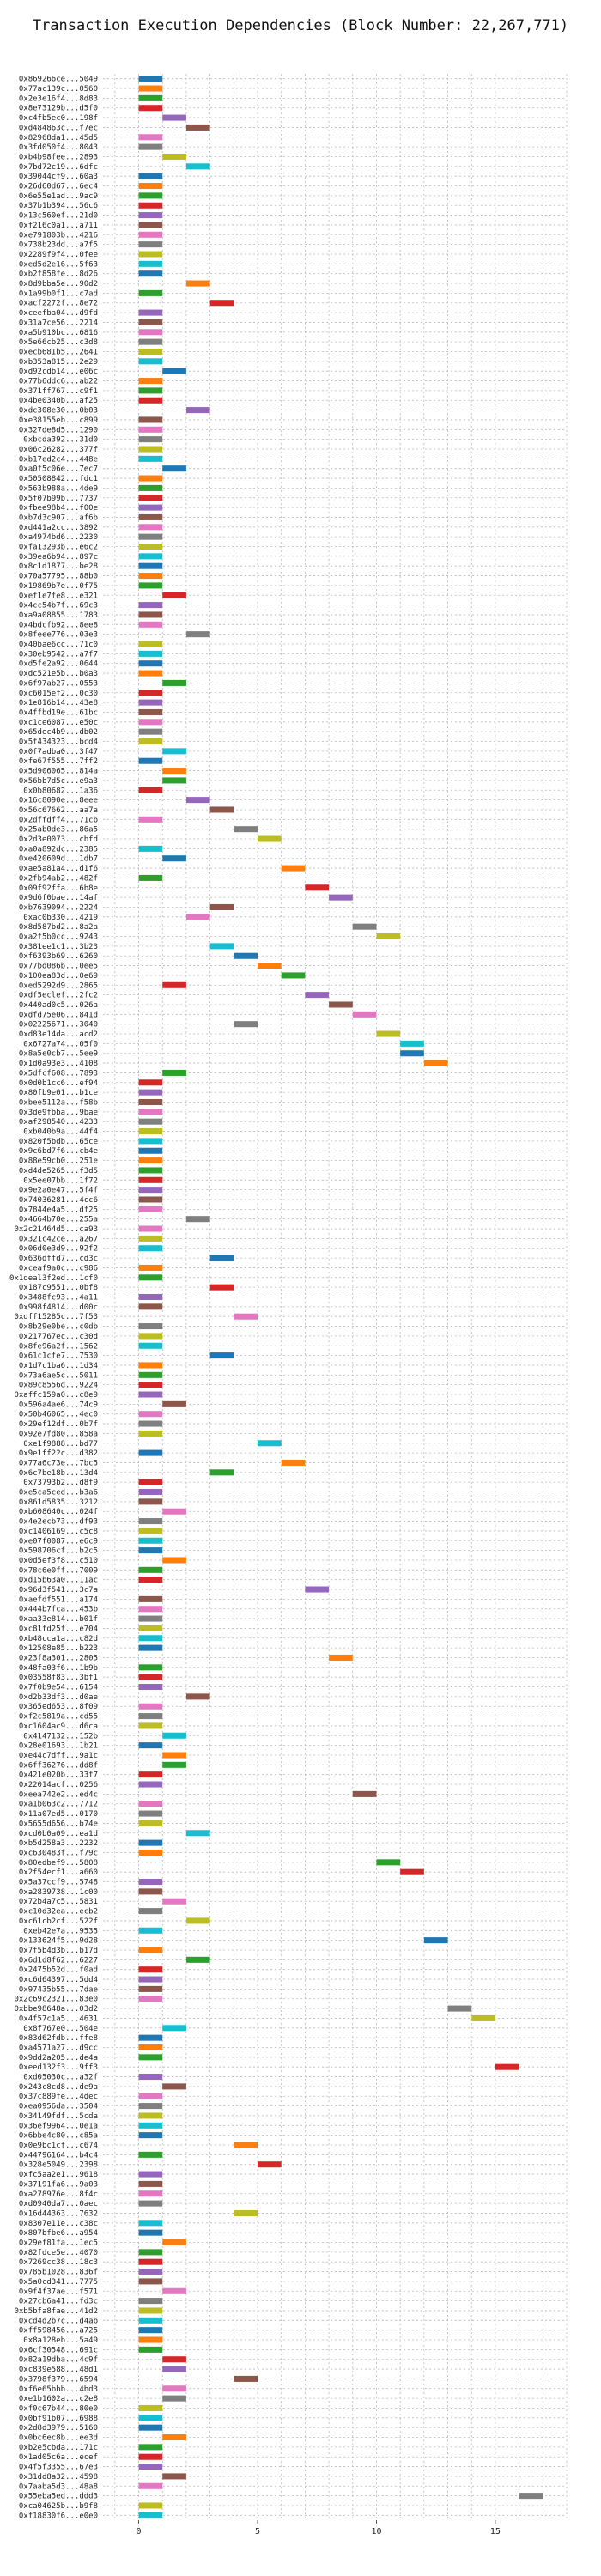 The image size is (601, 2576). Describe the element at coordinates (376, 2532) in the screenshot. I see `x-tick-label: 10` at that location.